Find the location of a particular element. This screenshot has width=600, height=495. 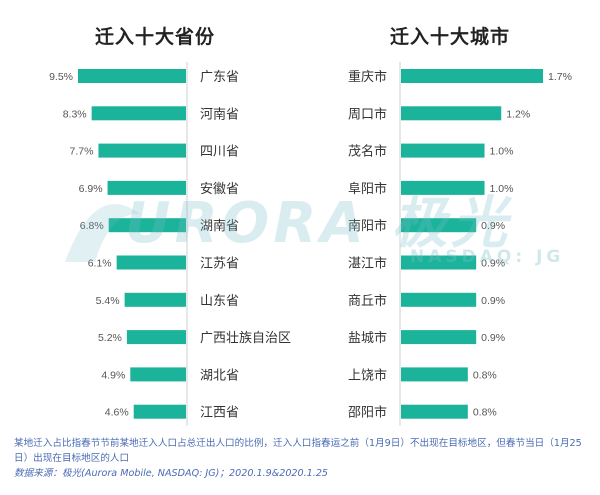

left-value-label-7: 5.2% is located at coordinates (110, 338).